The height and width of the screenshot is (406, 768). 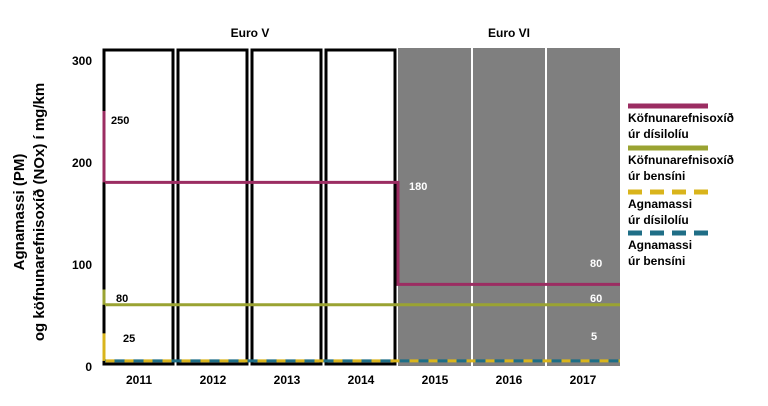 What do you see at coordinates (360, 207) in the screenshot?
I see `year-column-2014` at bounding box center [360, 207].